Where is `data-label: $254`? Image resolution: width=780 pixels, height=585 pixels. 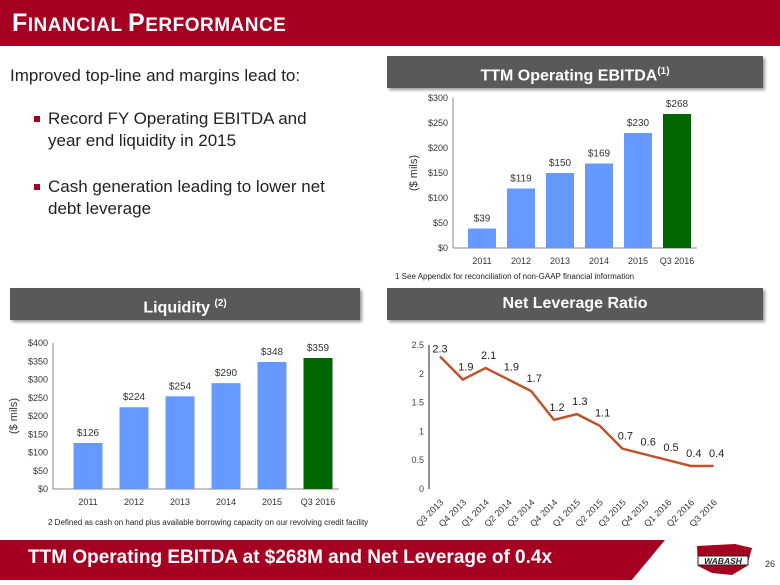 data-label: $254 is located at coordinates (180, 386).